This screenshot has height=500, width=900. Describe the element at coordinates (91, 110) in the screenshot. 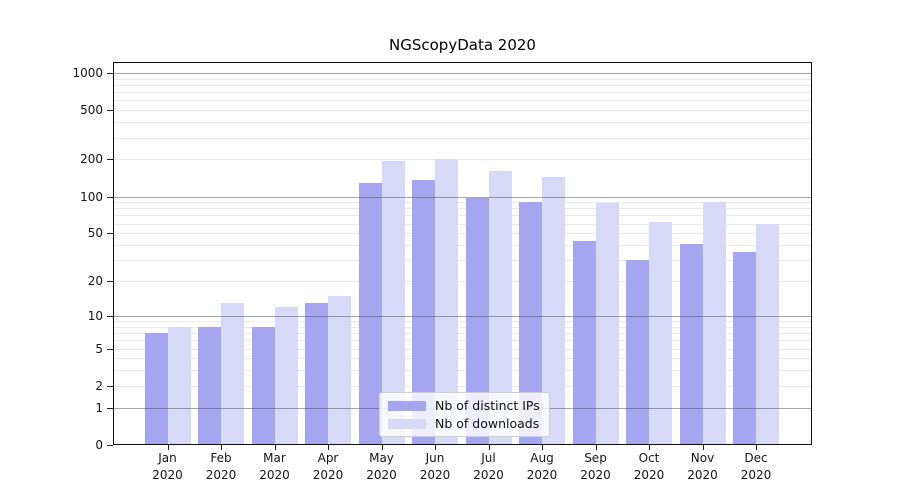

I see `y-tick-label: 500` at that location.